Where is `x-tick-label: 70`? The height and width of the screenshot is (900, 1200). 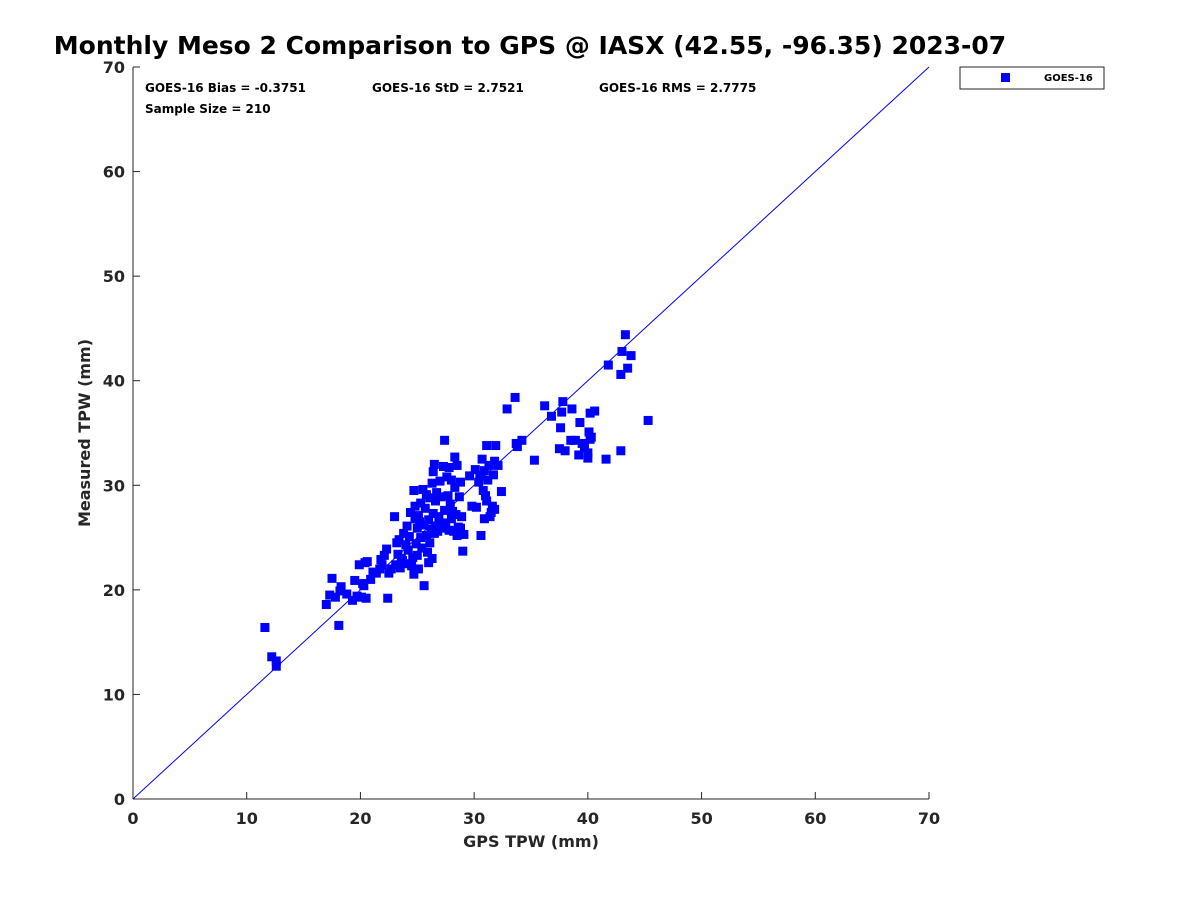
x-tick-label: 70 is located at coordinates (929, 818).